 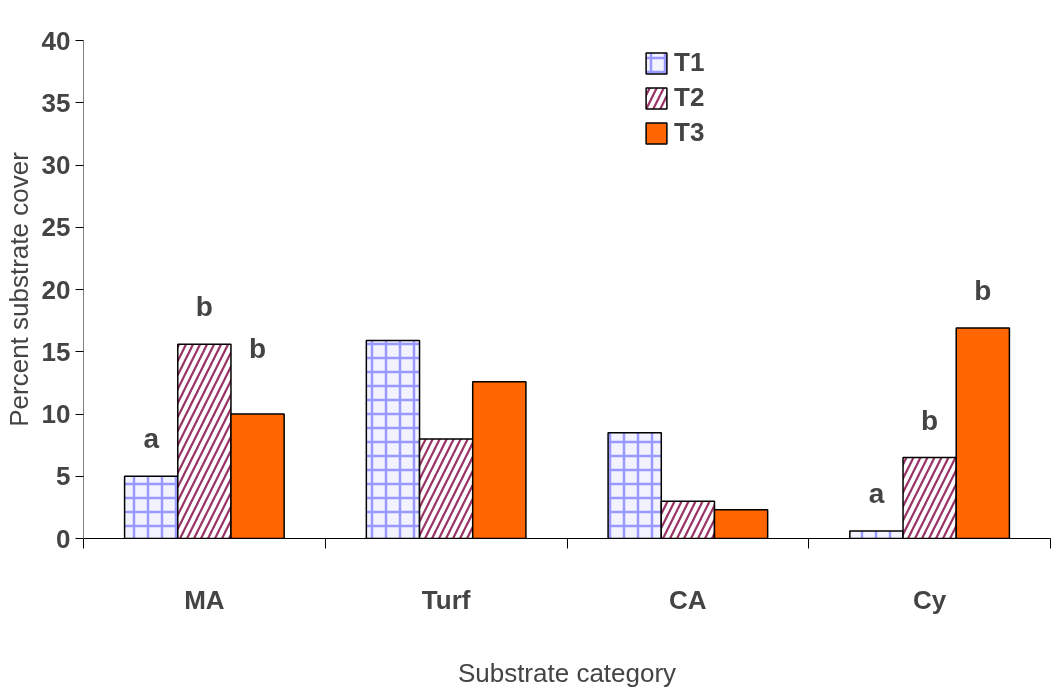 I want to click on x-tick-label: CA, so click(x=688, y=599).